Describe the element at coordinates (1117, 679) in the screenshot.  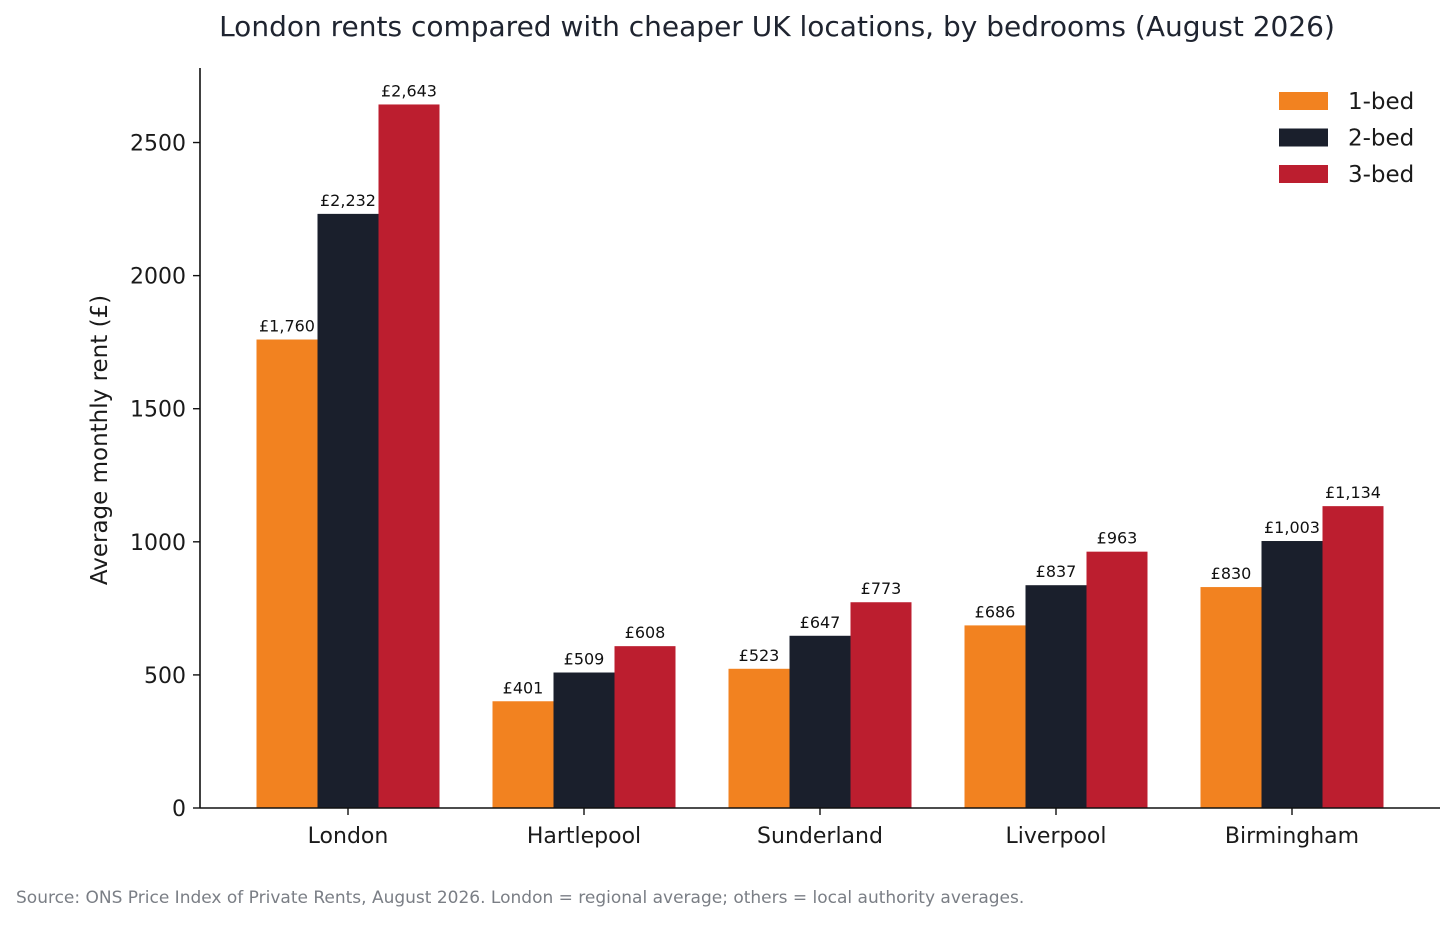
I see `bar-liverpool-3-bed` at that location.